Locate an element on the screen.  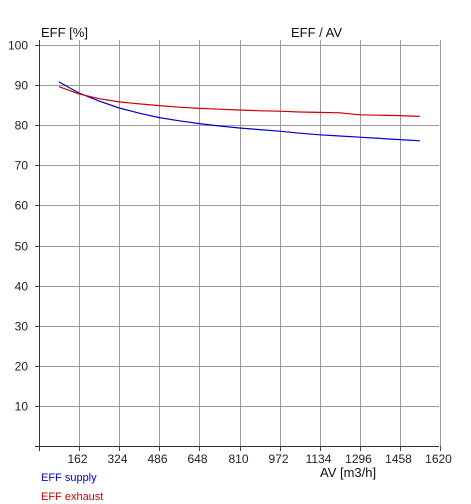
y-tick-label: 60 is located at coordinates (22, 206).